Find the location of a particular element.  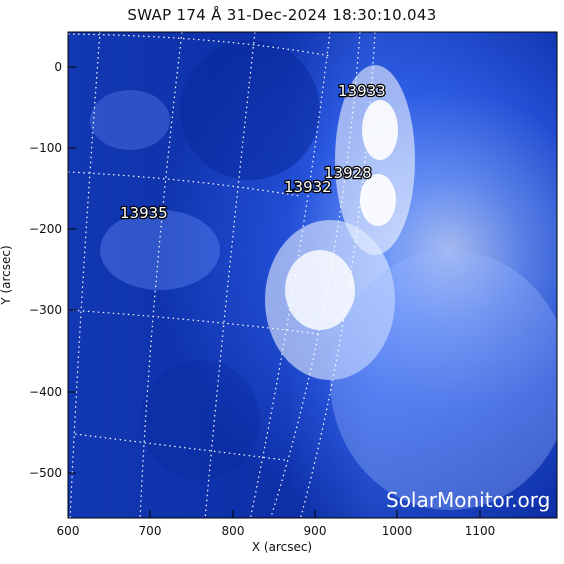

x-tick-label: 700 is located at coordinates (150, 531).